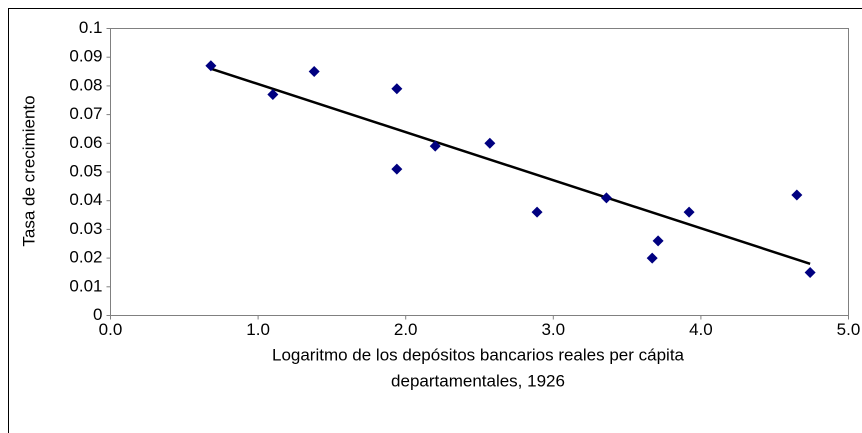 This screenshot has width=862, height=433. I want to click on y-tick-label: 0.06, so click(85, 142).